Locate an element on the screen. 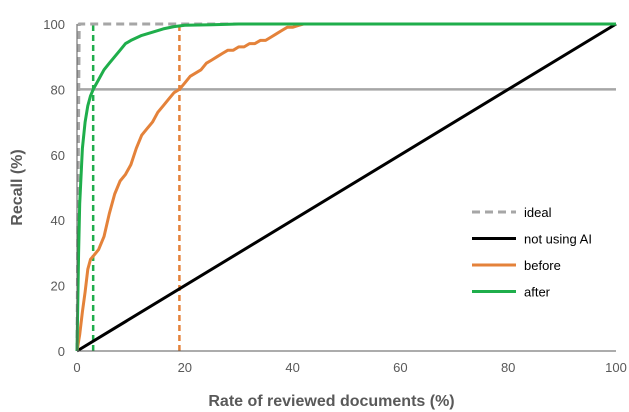 The height and width of the screenshot is (412, 629). x-tick-label: 20 is located at coordinates (185, 367).